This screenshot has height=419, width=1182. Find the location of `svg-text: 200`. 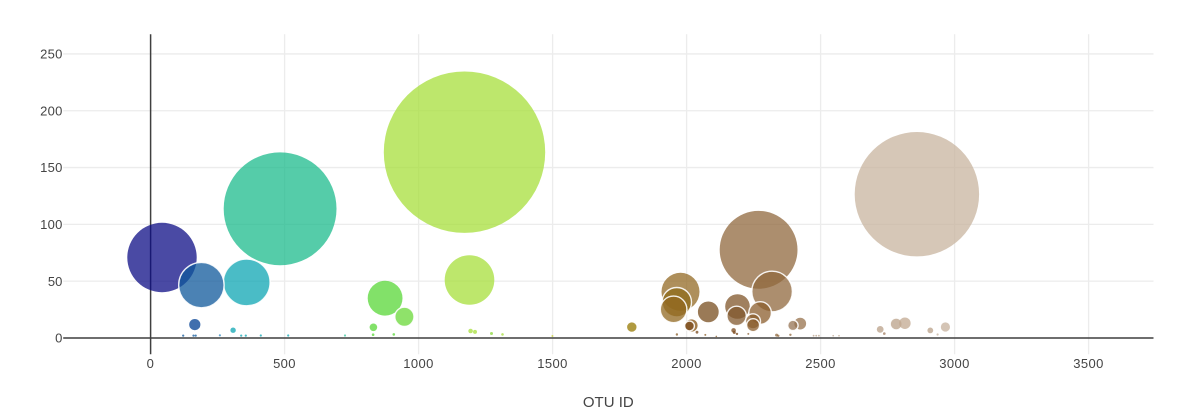

svg-text: 200 is located at coordinates (51, 110).